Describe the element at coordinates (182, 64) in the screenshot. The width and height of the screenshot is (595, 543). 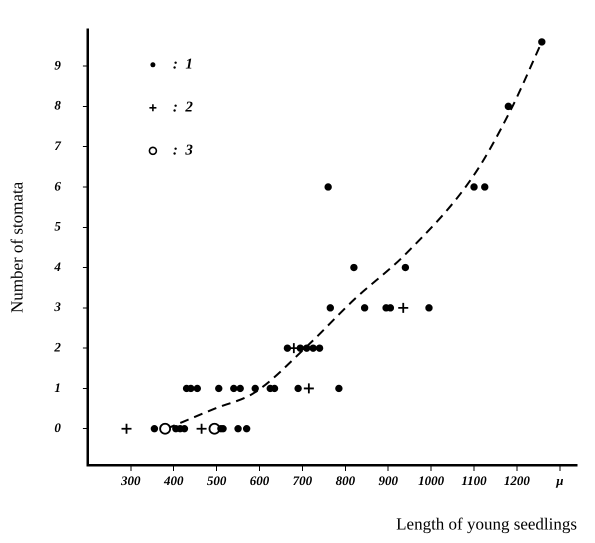
I see `legend-label: : 1` at that location.